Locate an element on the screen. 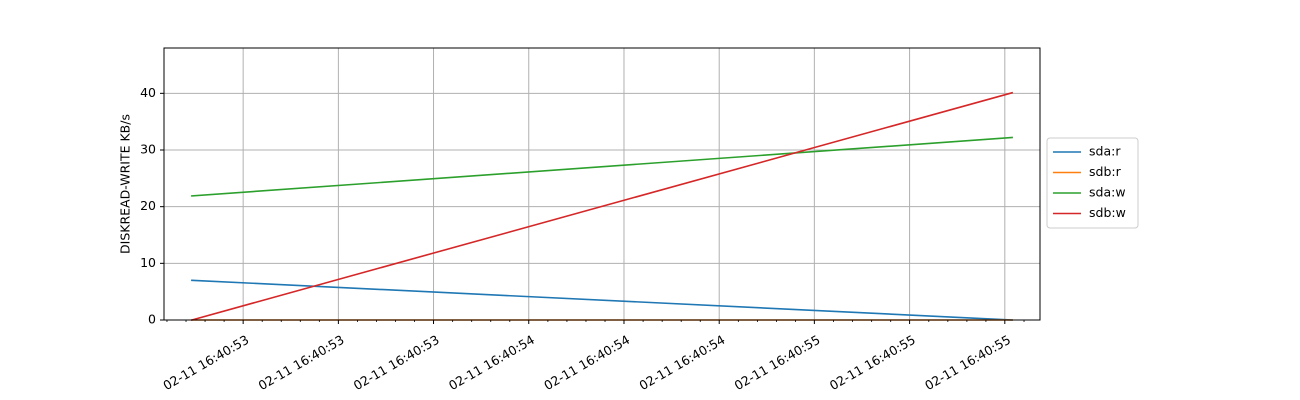 The height and width of the screenshot is (400, 1300). y-axis-title: DISKREAD-WRITE KB/s is located at coordinates (125, 184).